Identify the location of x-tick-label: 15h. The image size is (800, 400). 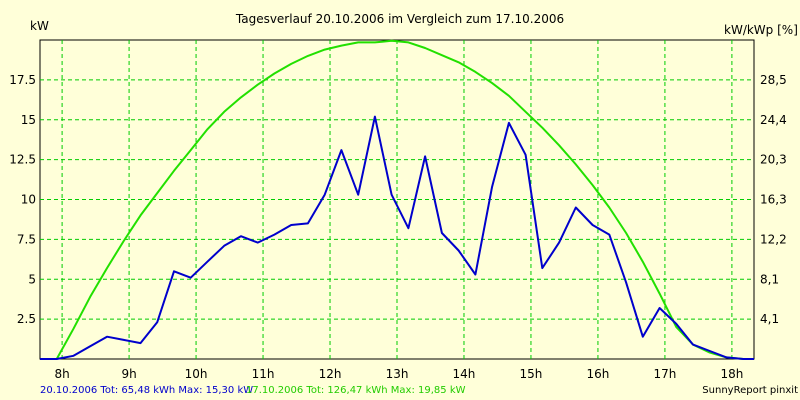
(531, 374).